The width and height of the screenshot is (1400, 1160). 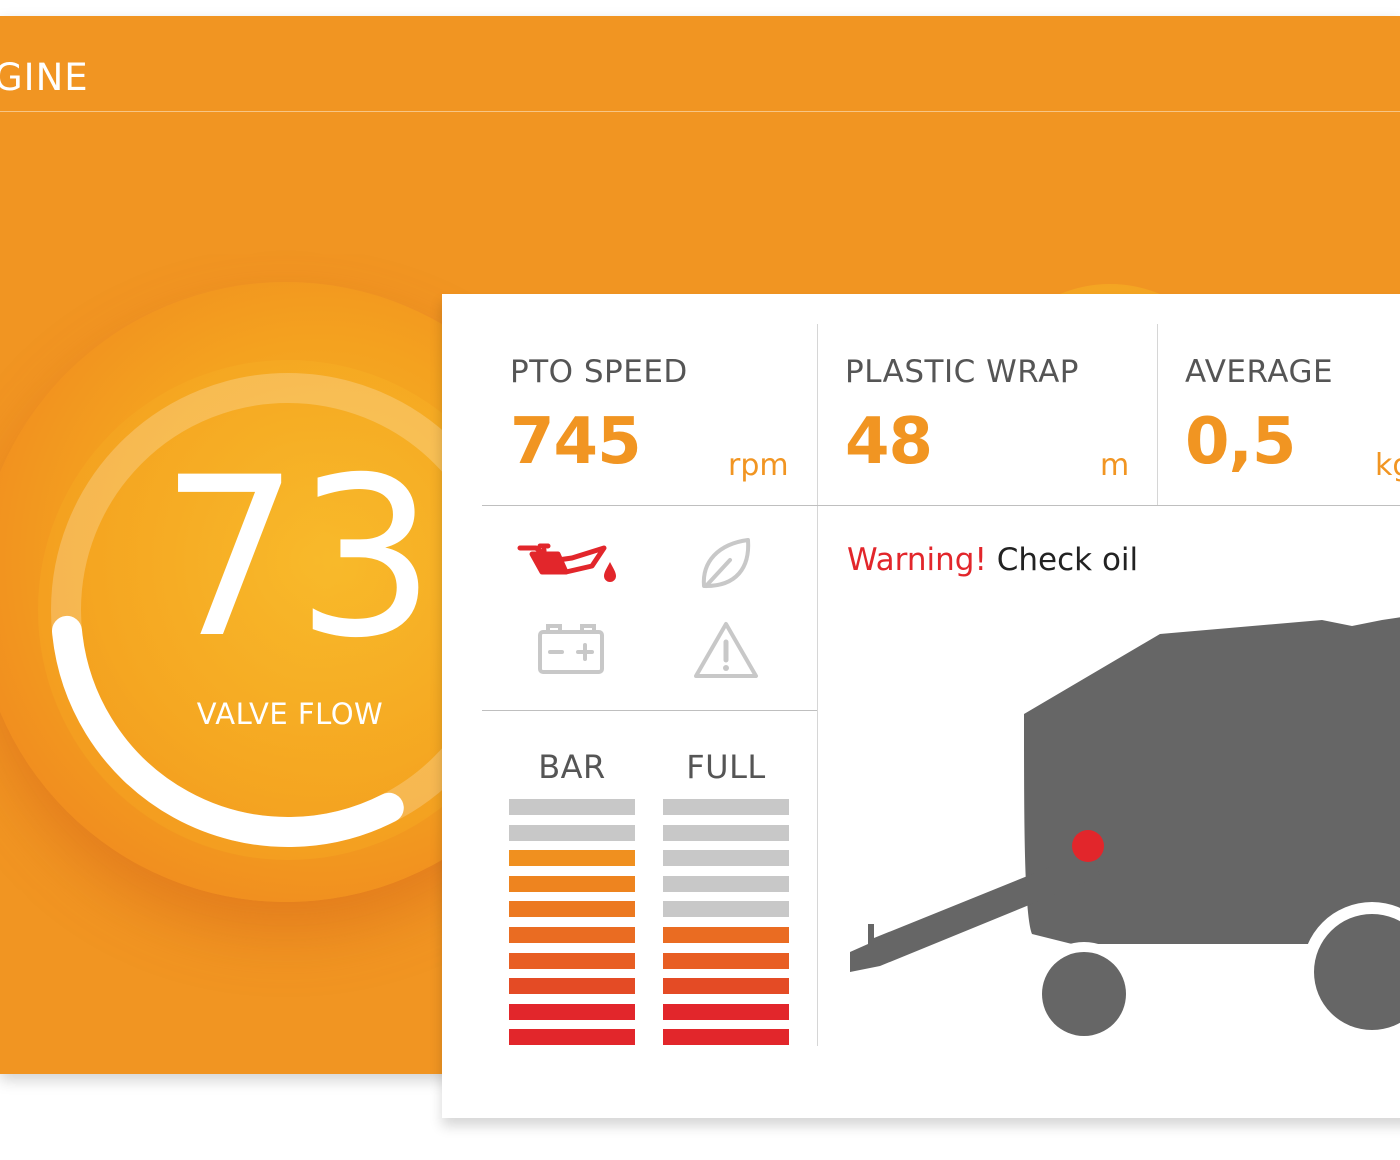 What do you see at coordinates (1240, 442) in the screenshot?
I see `metric-value: 0,5` at bounding box center [1240, 442].